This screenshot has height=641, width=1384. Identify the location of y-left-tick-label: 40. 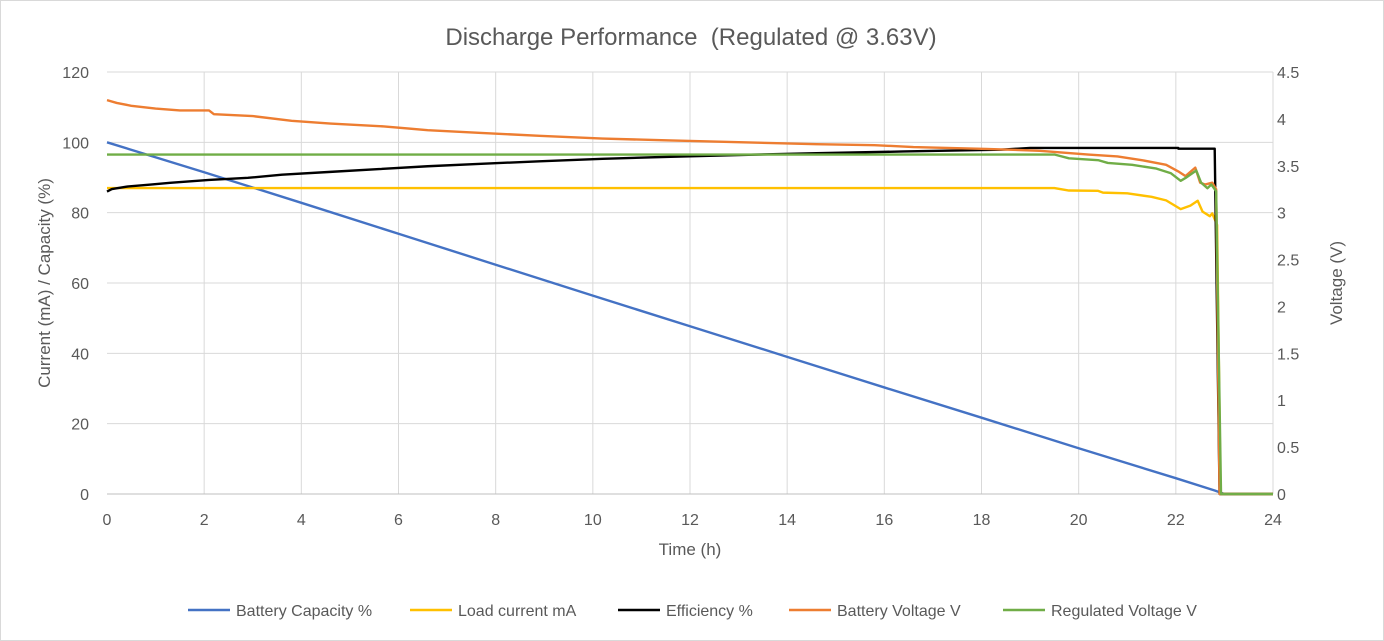
(80, 354).